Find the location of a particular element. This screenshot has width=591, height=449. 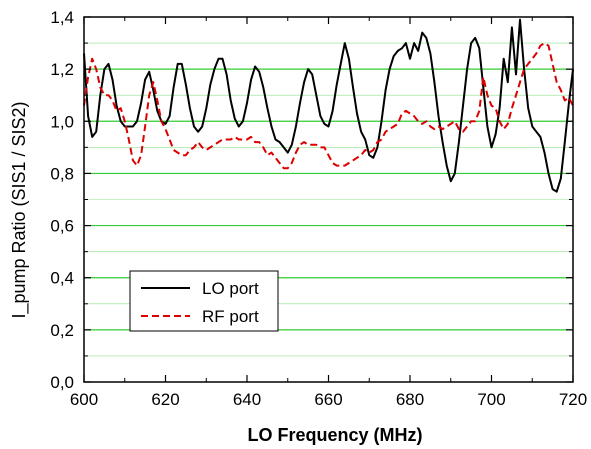

legend-label-lo-port: LO port is located at coordinates (230, 288).